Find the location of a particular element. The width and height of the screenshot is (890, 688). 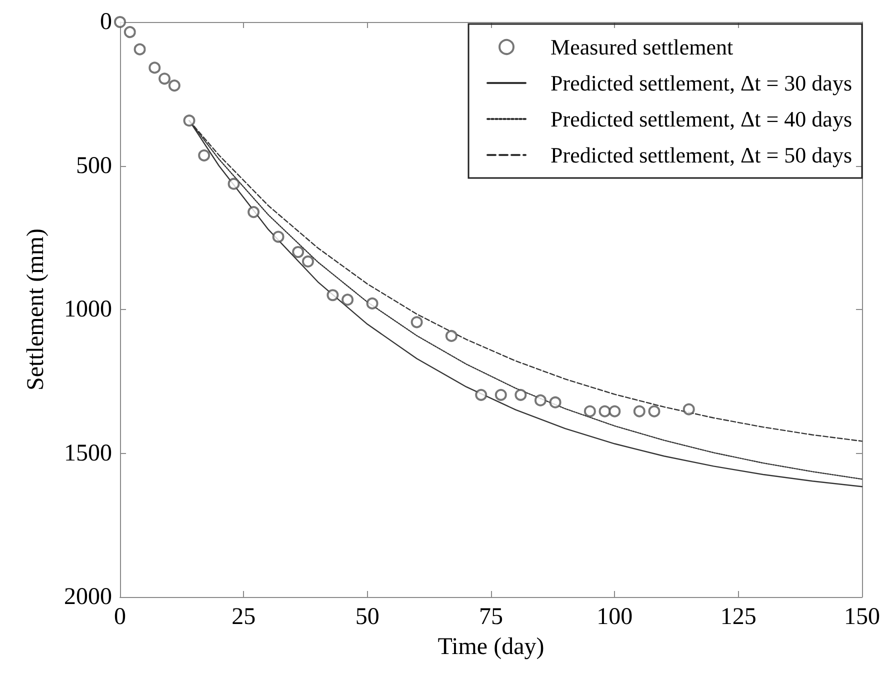

x-tick-label: 125 is located at coordinates (738, 617).